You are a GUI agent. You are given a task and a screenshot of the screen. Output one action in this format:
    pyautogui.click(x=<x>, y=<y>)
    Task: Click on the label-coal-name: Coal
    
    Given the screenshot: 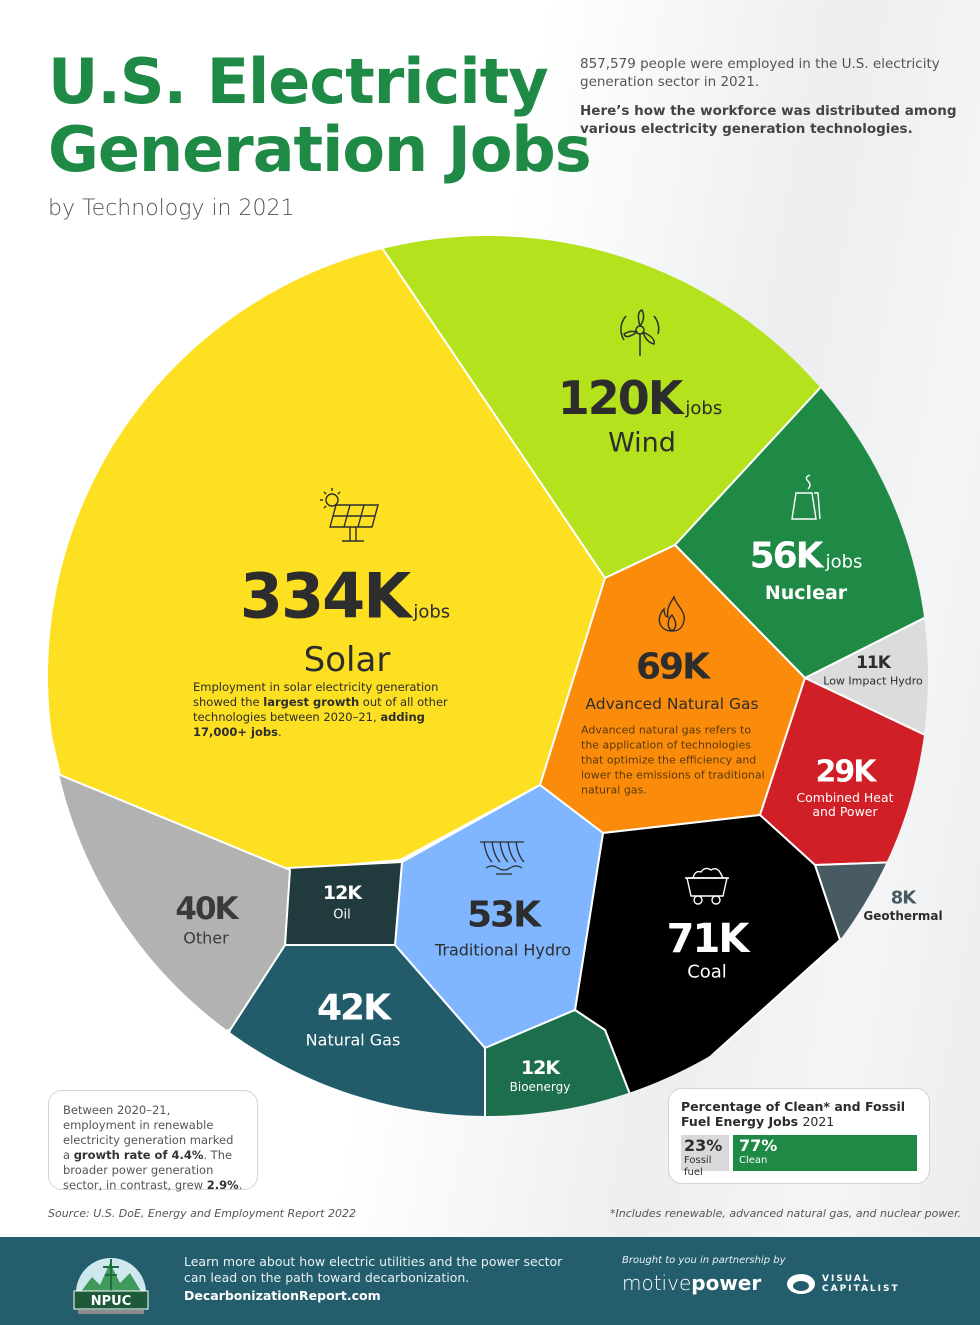 What is the action you would take?
    pyautogui.click(x=707, y=972)
    